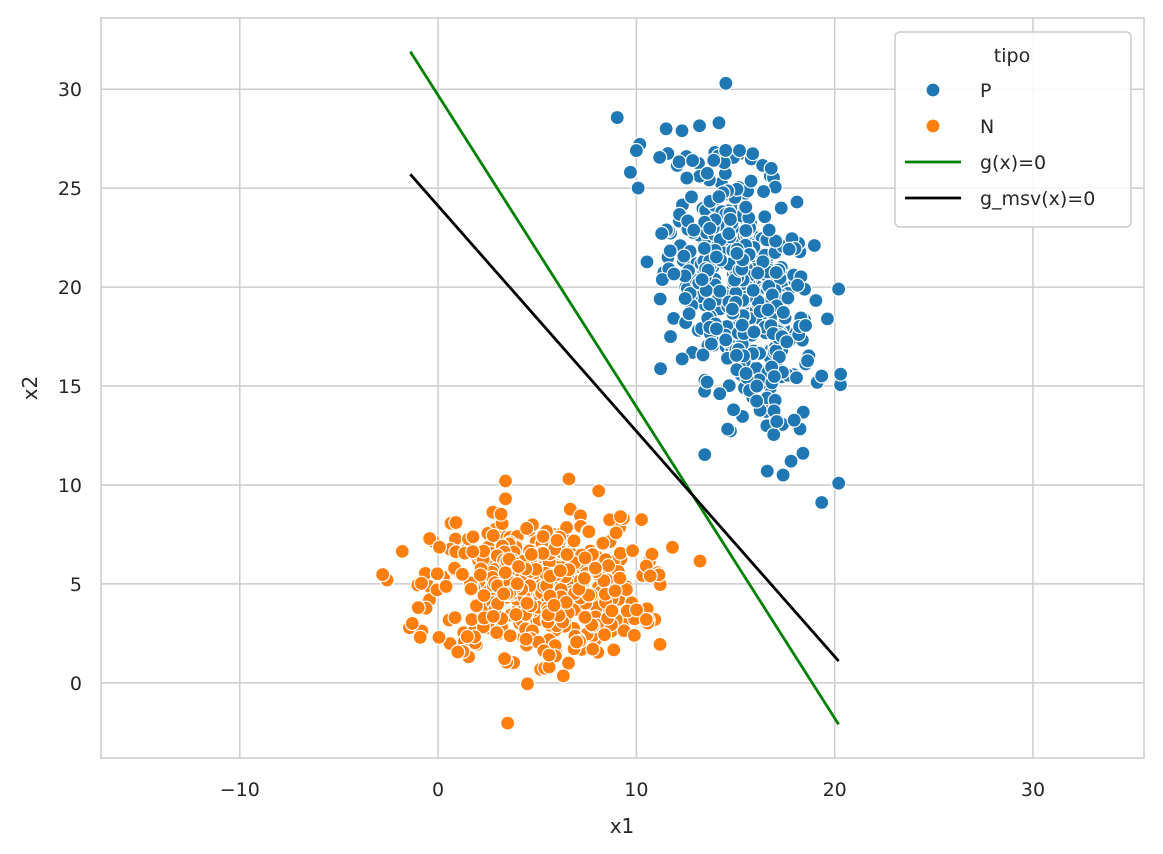 This screenshot has width=1163, height=854. I want to click on y-axis-label: x2, so click(30, 388).